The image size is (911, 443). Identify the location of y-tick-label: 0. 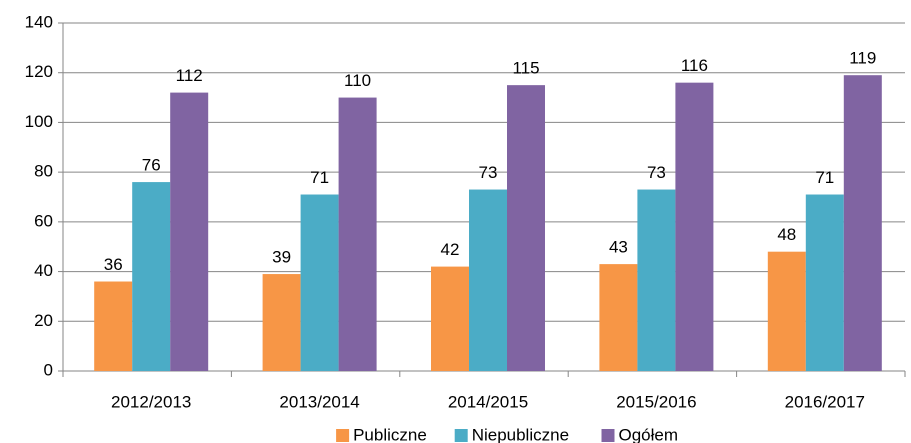
(48, 369).